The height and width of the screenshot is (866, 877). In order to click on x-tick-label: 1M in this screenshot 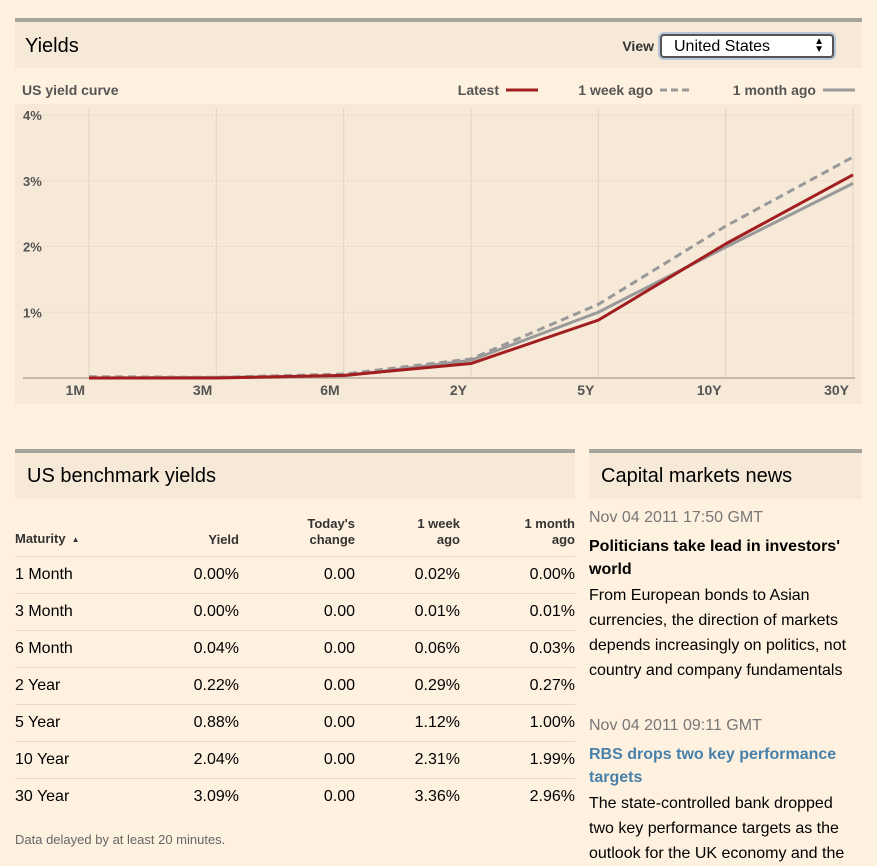, I will do `click(75, 390)`.